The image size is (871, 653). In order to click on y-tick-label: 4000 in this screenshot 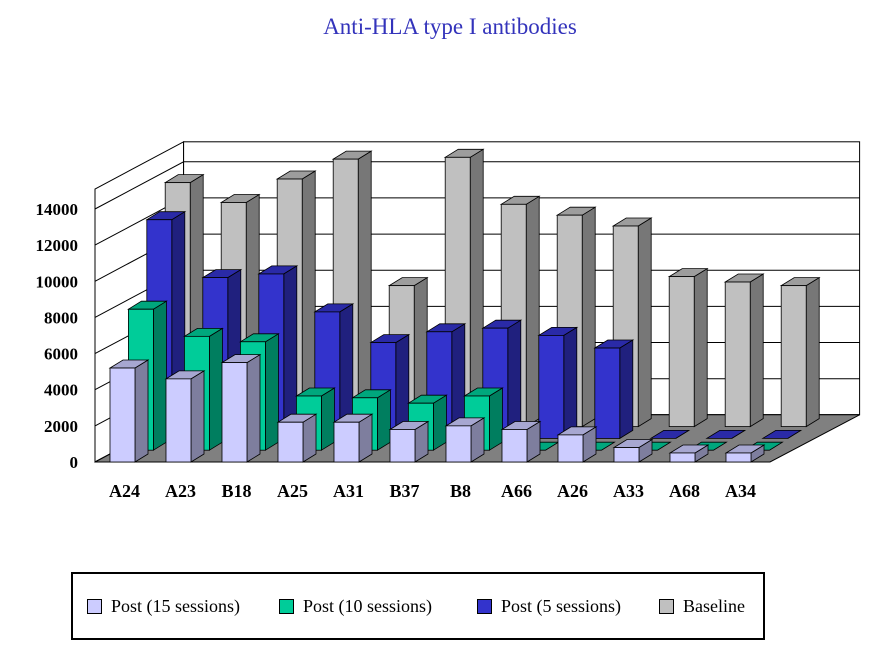, I will do `click(61, 390)`.